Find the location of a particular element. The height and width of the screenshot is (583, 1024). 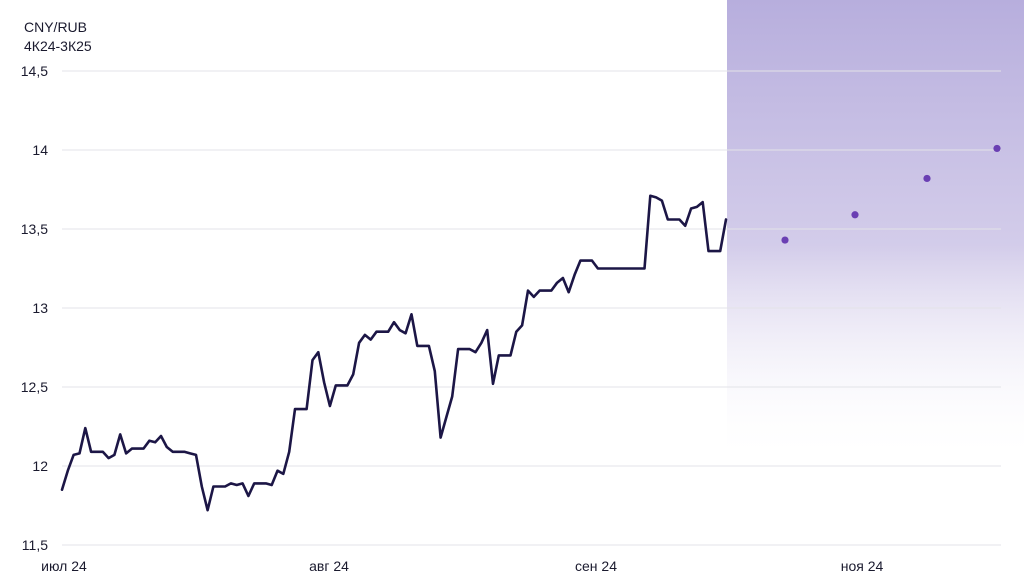

chart-title: CNY/RUB is located at coordinates (56, 27).